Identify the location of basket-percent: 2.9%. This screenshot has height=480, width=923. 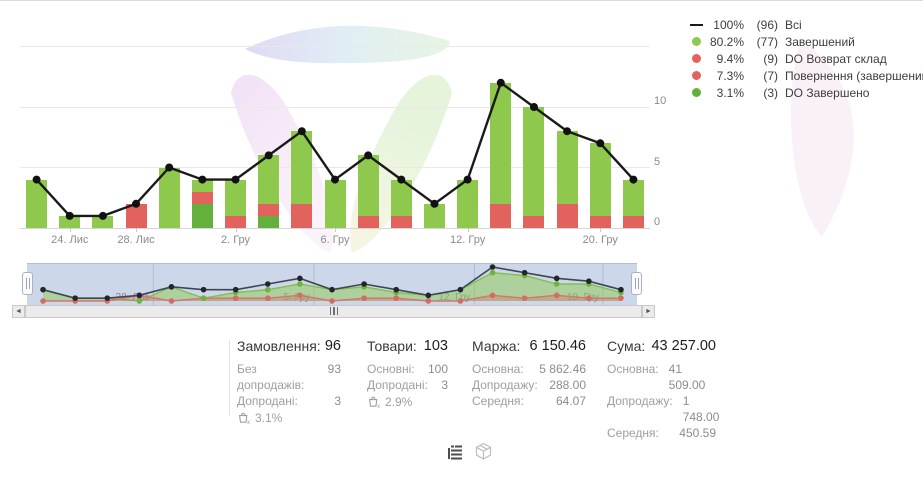
(399, 402).